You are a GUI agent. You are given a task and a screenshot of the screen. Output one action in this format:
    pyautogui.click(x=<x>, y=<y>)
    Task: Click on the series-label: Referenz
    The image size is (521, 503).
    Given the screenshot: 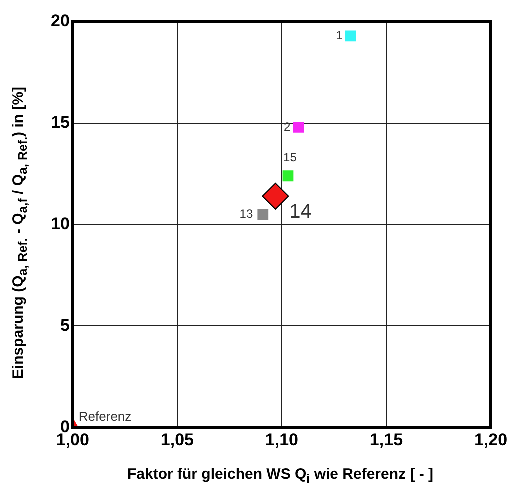 What is the action you would take?
    pyautogui.click(x=105, y=416)
    